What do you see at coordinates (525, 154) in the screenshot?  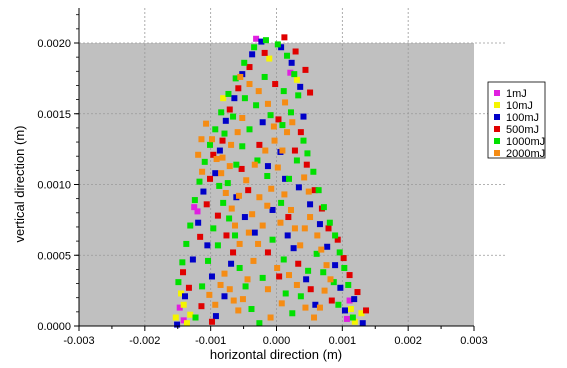 I see `legend-label: 2000mJ` at bounding box center [525, 154].